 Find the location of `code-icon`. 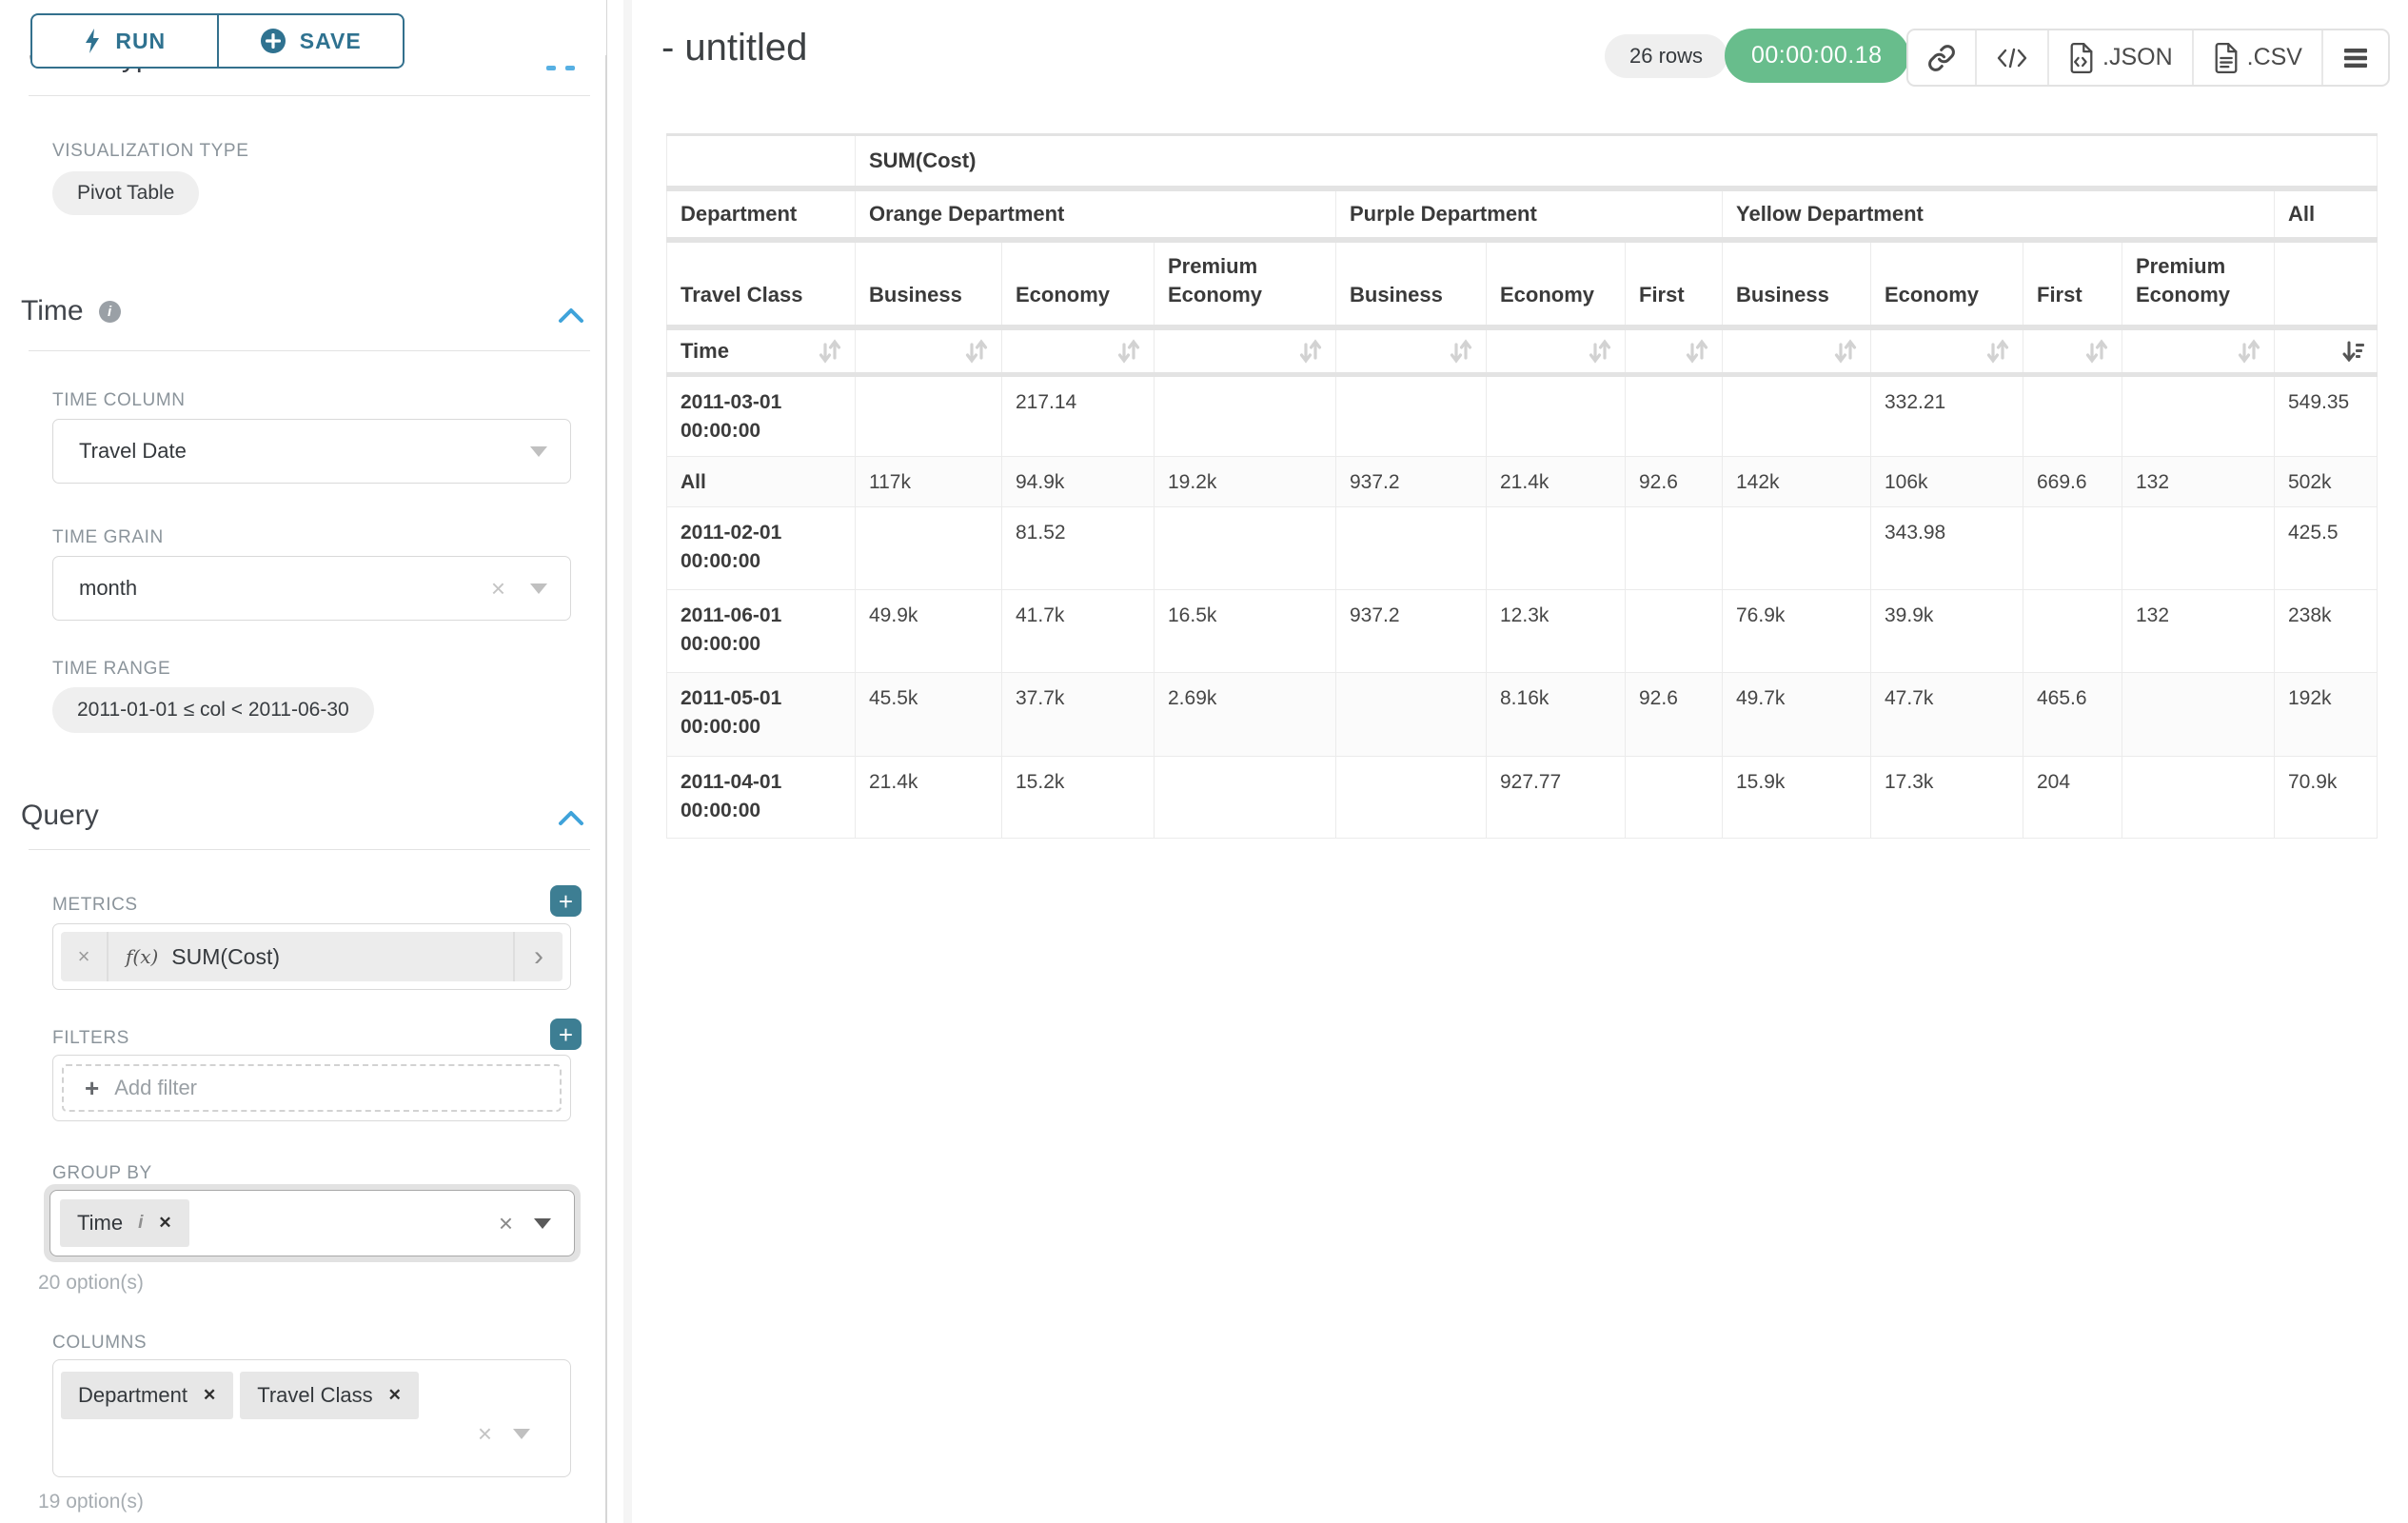

code-icon is located at coordinates (2012, 58).